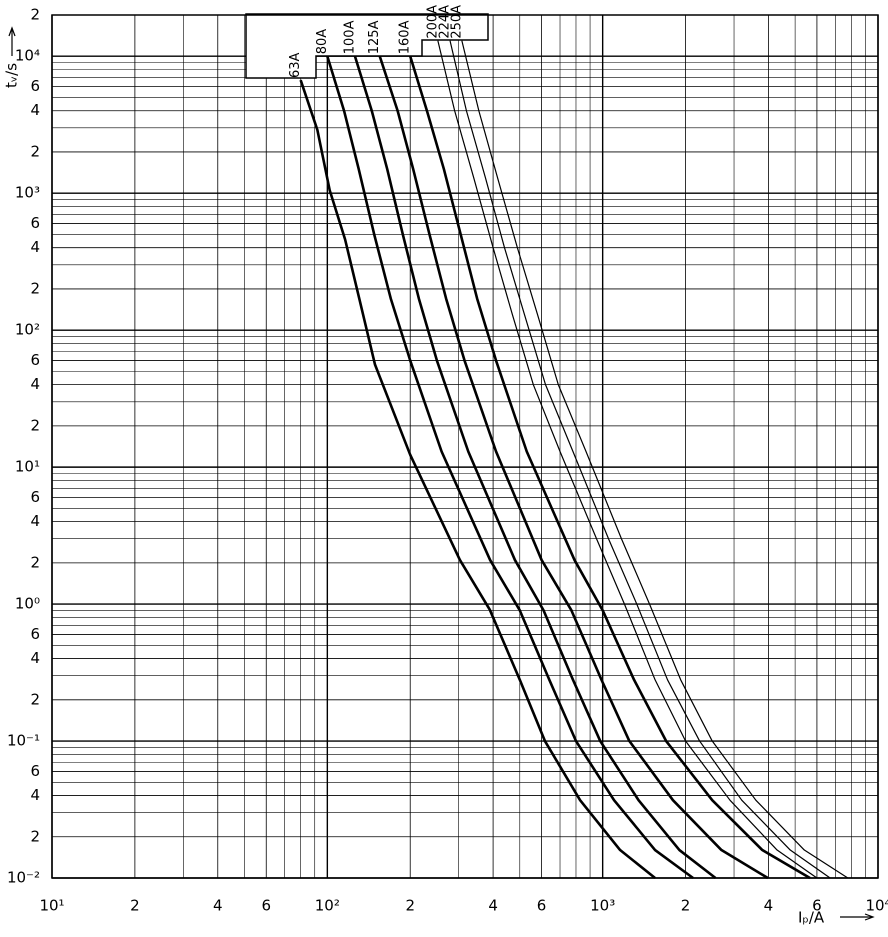 The image size is (888, 937). What do you see at coordinates (27, 330) in the screenshot?
I see `y-tick-label: 10²` at bounding box center [27, 330].